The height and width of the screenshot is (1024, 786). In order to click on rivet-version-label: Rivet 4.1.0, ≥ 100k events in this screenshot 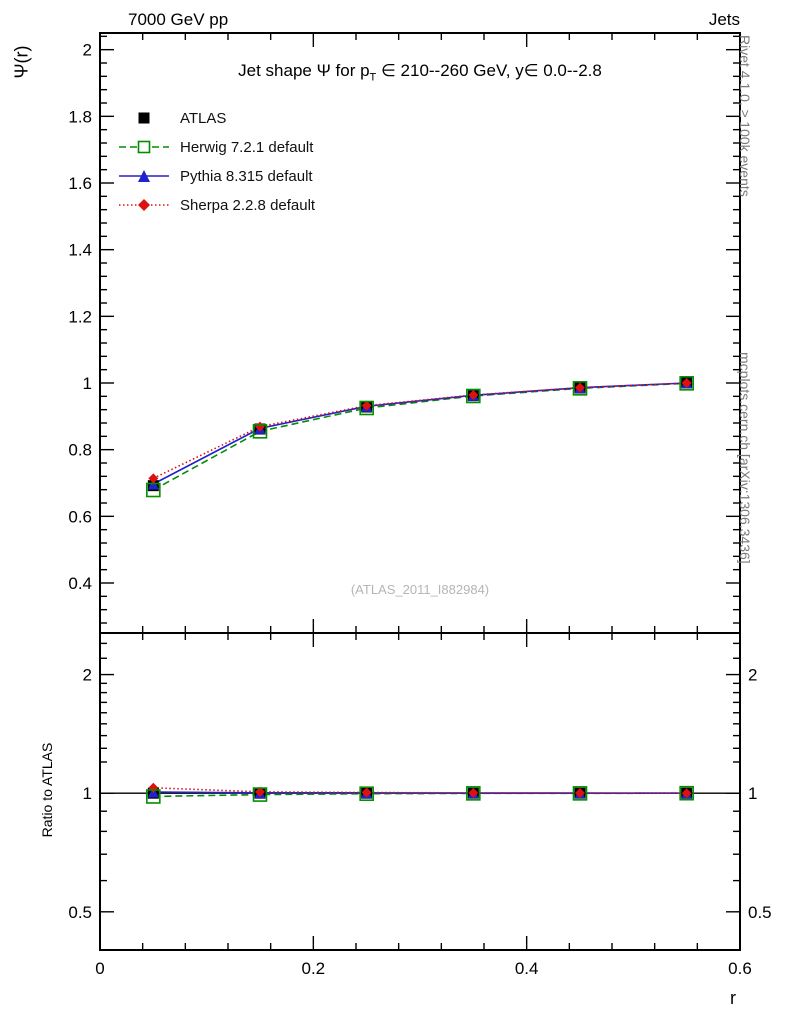, I will do `click(745, 116)`.